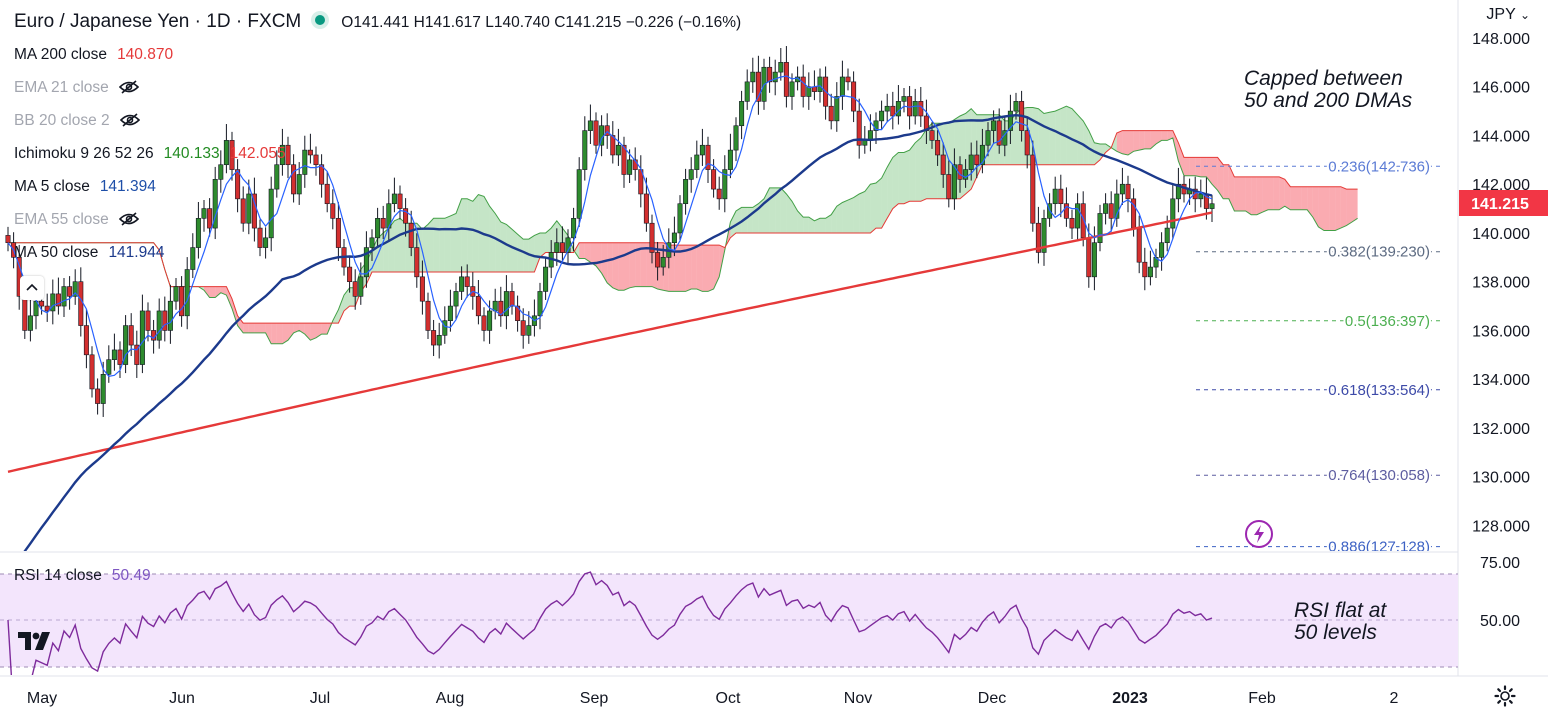 Image resolution: width=1548 pixels, height=716 pixels. Describe the element at coordinates (35, 641) in the screenshot. I see `tradingview-logo-icon` at that location.